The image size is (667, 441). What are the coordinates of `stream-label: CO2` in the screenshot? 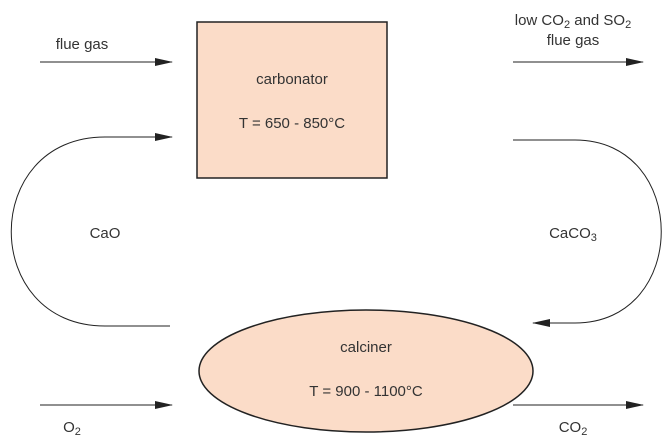 It's located at (573, 428).